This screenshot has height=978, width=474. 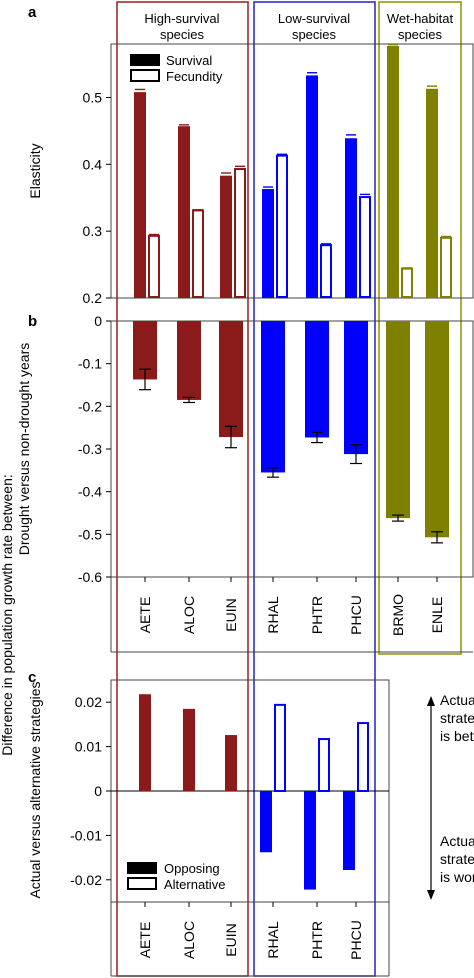 I want to click on bar-fecundity-brmo, so click(x=407, y=283).